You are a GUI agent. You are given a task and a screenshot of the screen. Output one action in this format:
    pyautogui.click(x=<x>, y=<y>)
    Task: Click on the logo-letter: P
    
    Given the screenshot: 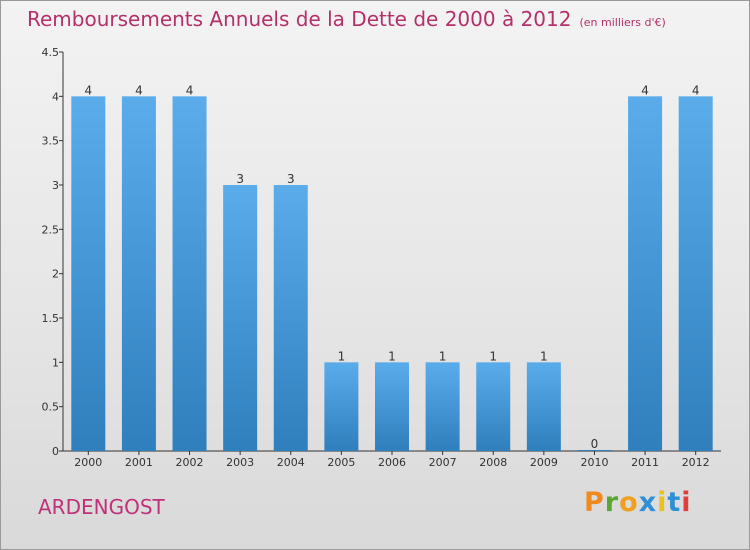 What is the action you would take?
    pyautogui.click(x=594, y=502)
    